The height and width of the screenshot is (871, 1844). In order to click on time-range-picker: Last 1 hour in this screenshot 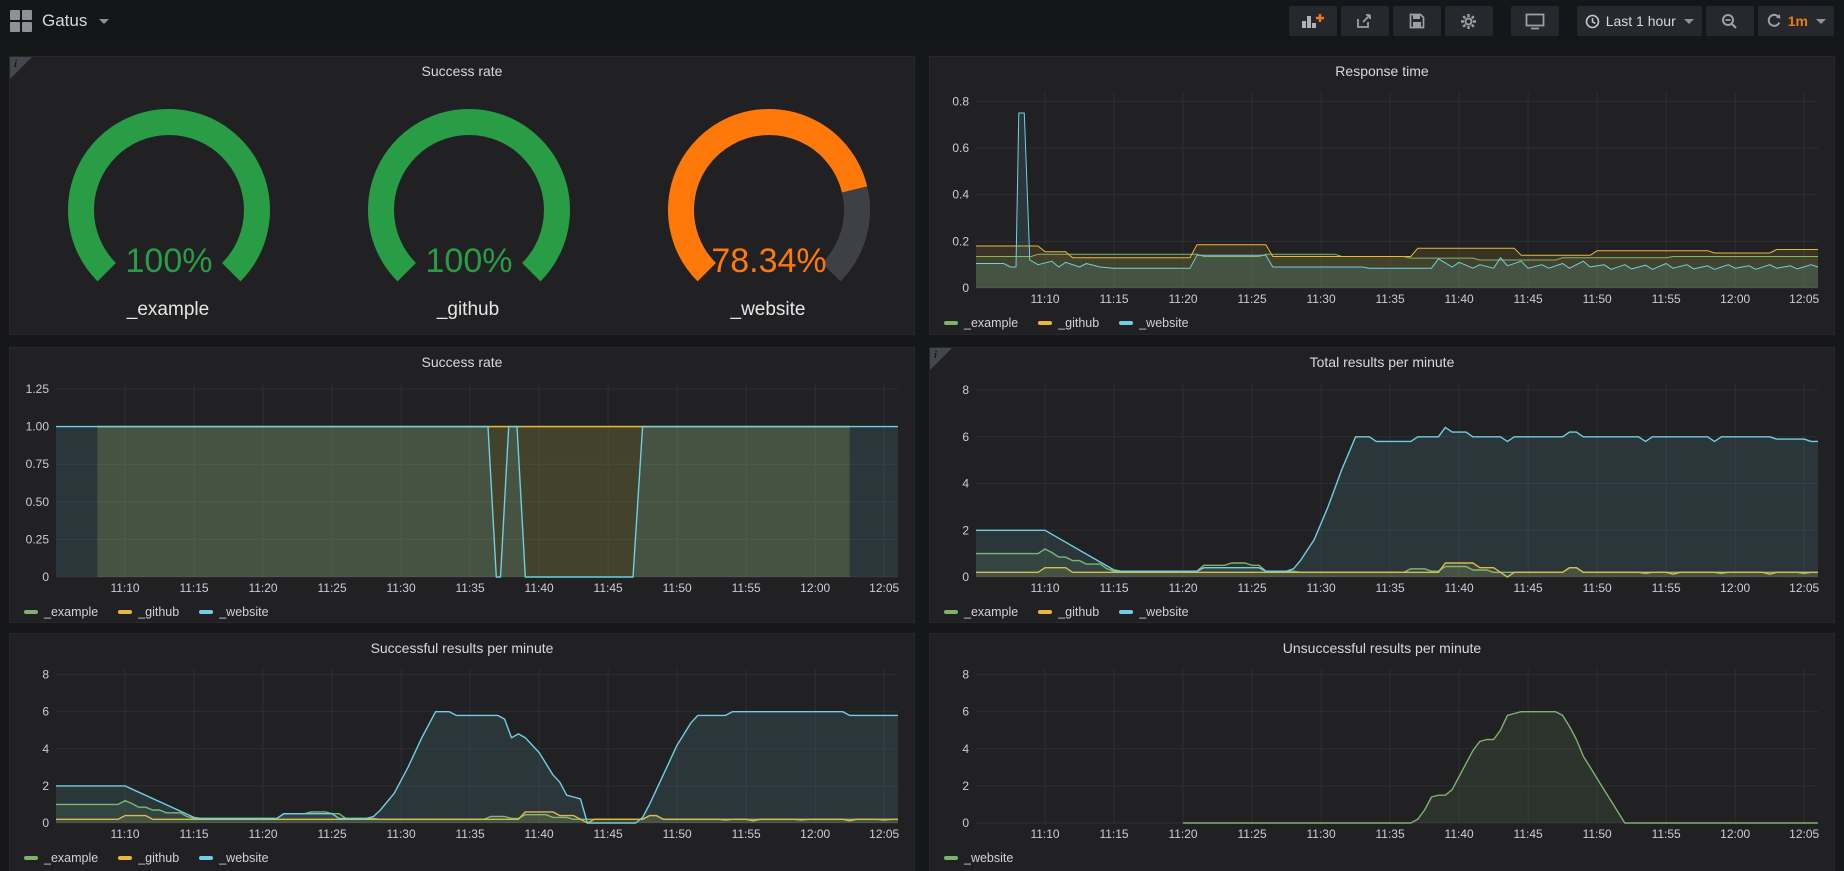, I will do `click(1639, 21)`.